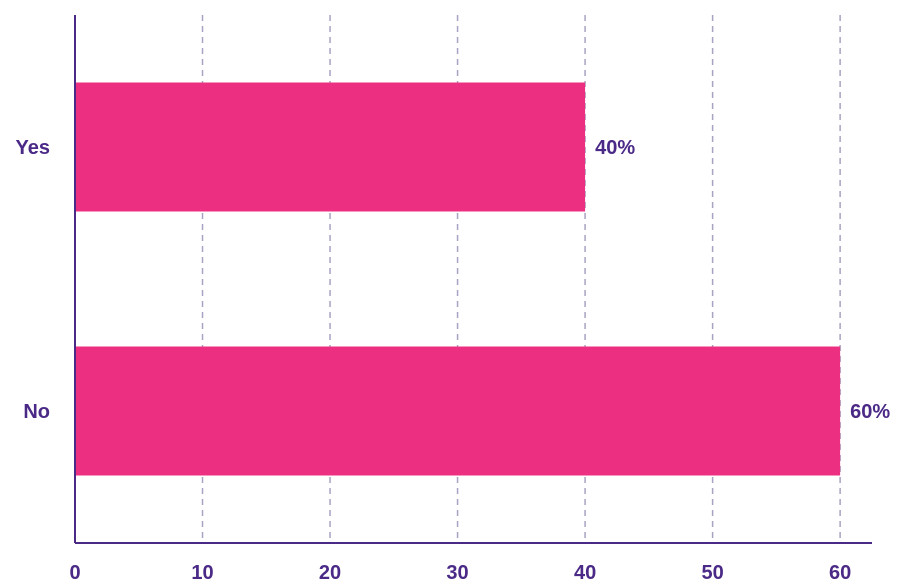  What do you see at coordinates (202, 573) in the screenshot?
I see `x-tick-label: 10` at bounding box center [202, 573].